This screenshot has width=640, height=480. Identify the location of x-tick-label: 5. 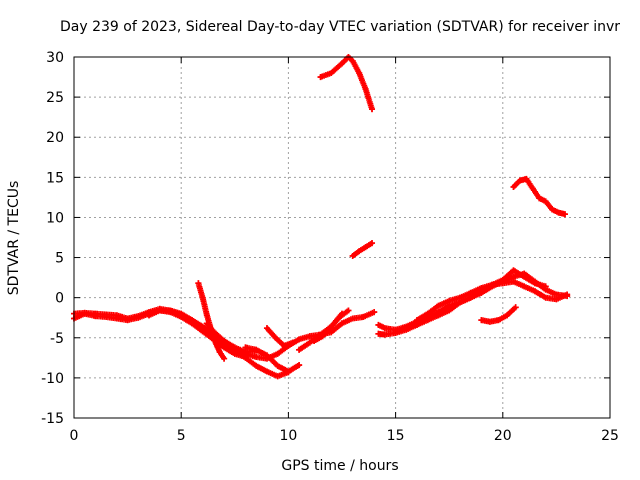
(181, 436).